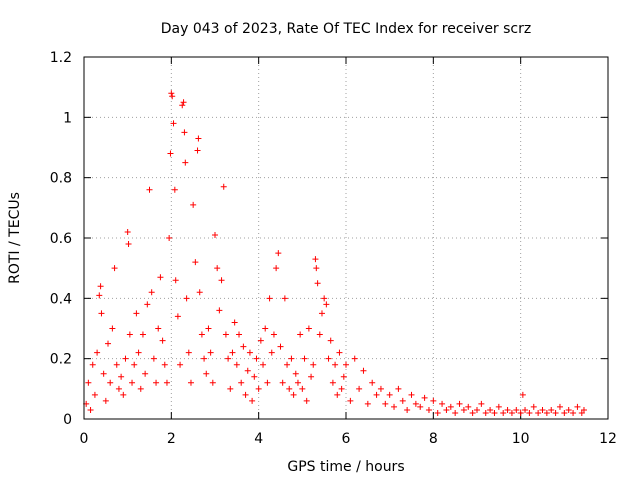  Describe the element at coordinates (171, 439) in the screenshot. I see `x-tick-label: 2` at that location.